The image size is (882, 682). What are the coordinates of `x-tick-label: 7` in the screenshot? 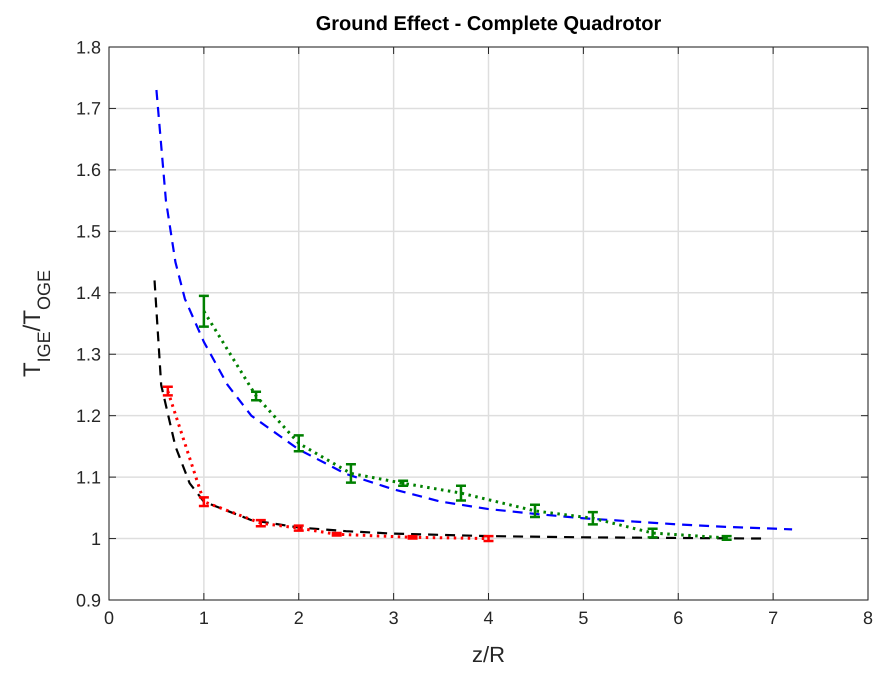 It's located at (773, 618).